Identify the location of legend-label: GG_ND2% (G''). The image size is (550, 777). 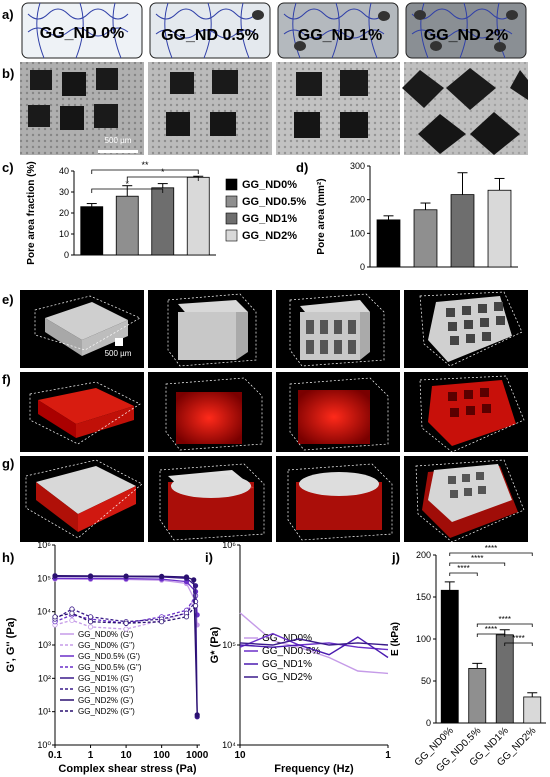
(106, 711).